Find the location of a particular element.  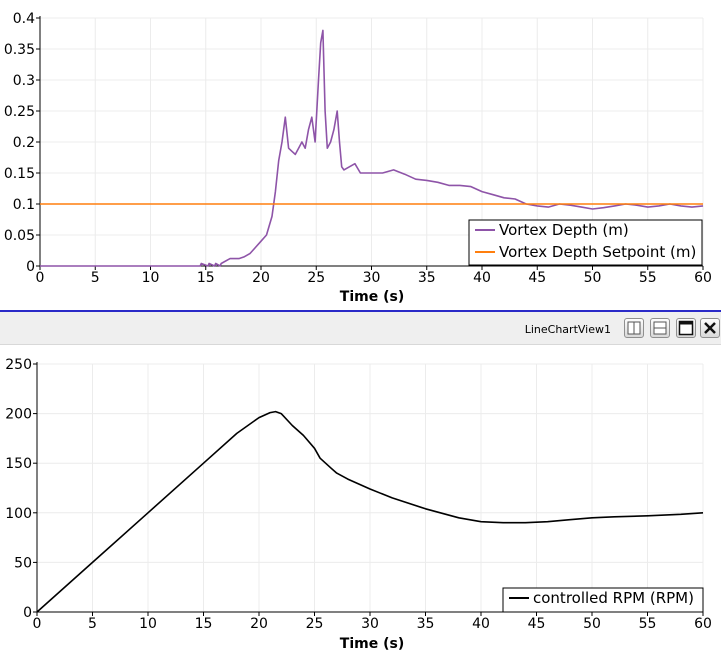

legend: controlled RPM (RPM) is located at coordinates (603, 600).